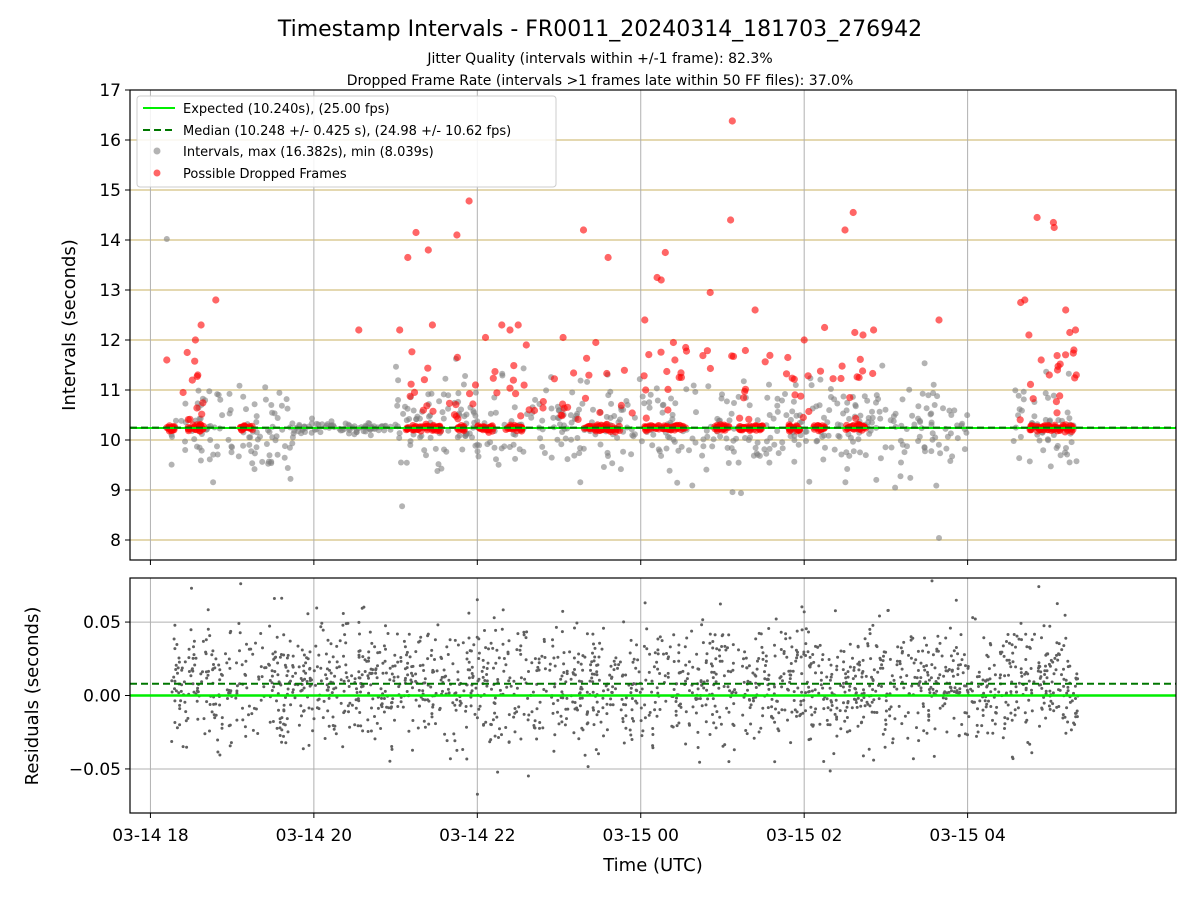 This screenshot has height=900, width=1200. What do you see at coordinates (314, 836) in the screenshot?
I see `x-tick-label: 03-14 20` at bounding box center [314, 836].